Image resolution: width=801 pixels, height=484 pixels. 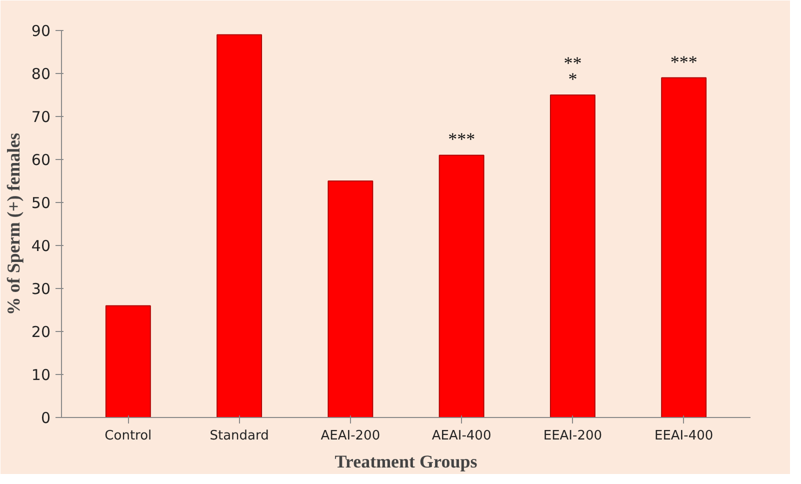 I want to click on y-tick-label: 20, so click(x=41, y=332).